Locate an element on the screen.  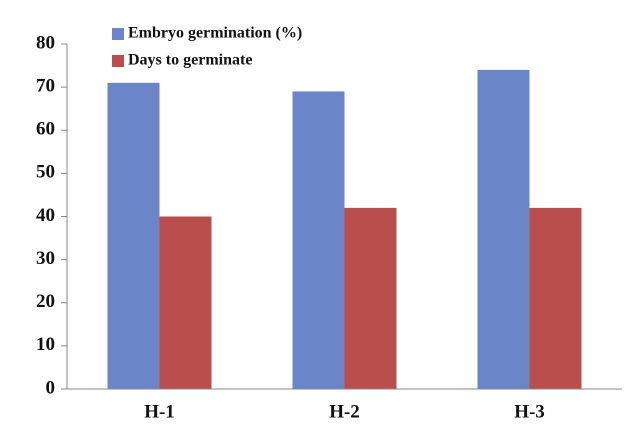
y-tick-label: 80 is located at coordinates (45, 42).